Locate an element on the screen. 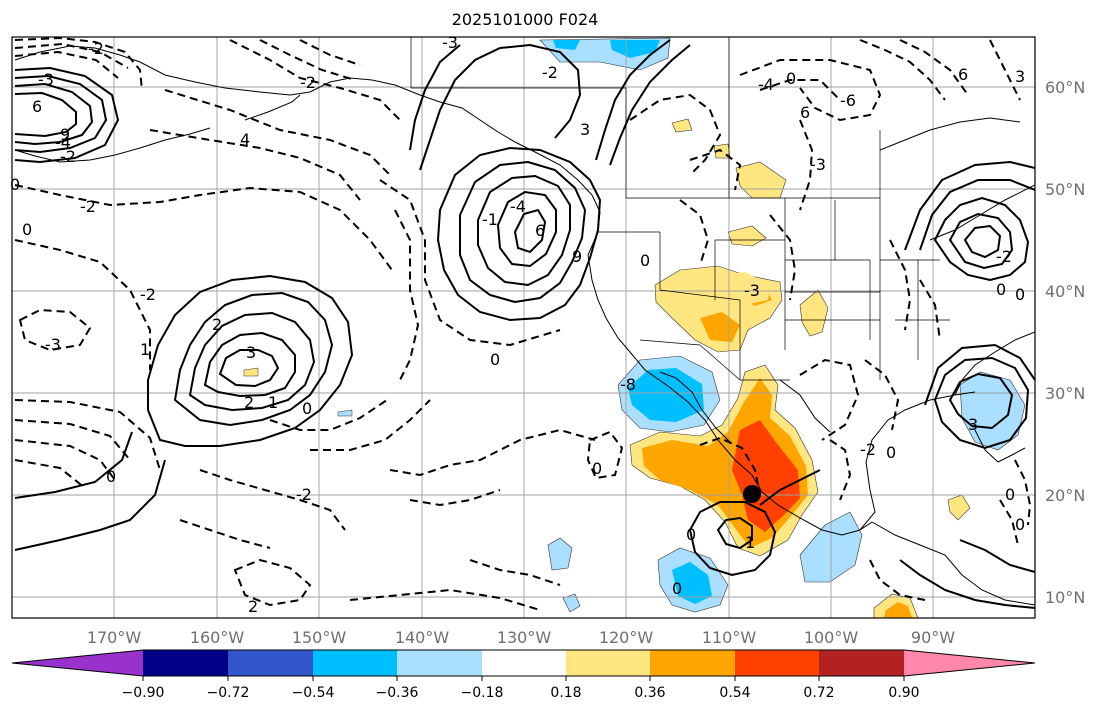 Image resolution: width=1105 pixels, height=712 pixels. lon-label-160w: 160°W is located at coordinates (217, 637).